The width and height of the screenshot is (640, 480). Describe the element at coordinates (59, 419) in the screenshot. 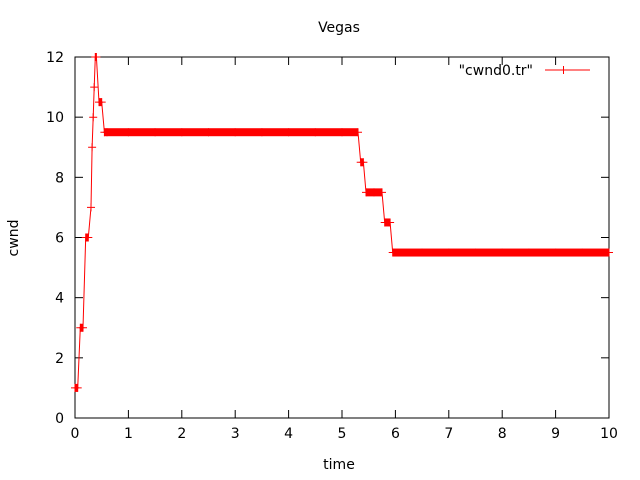

I see `y-tick-label: 0` at that location.